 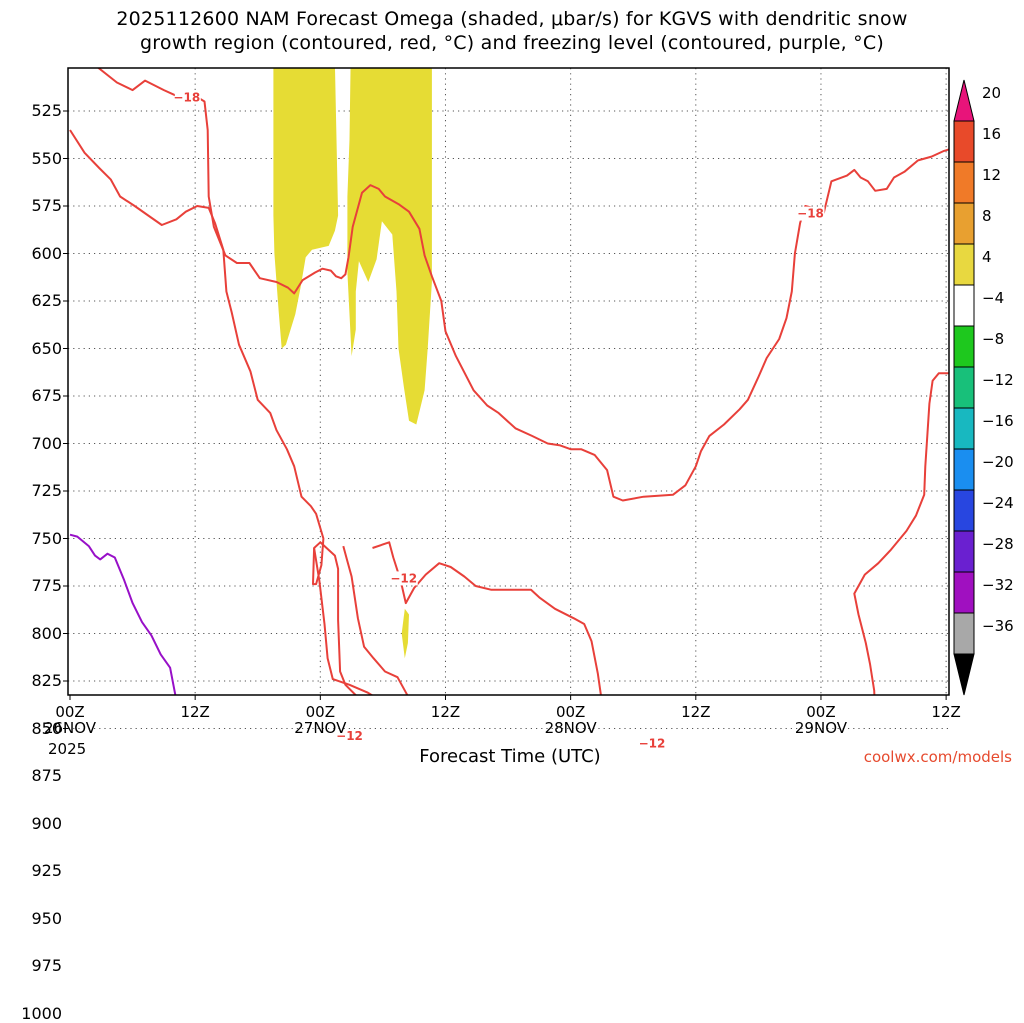 What do you see at coordinates (31, 775) in the screenshot?
I see `y-tick-label: 875` at bounding box center [31, 775].